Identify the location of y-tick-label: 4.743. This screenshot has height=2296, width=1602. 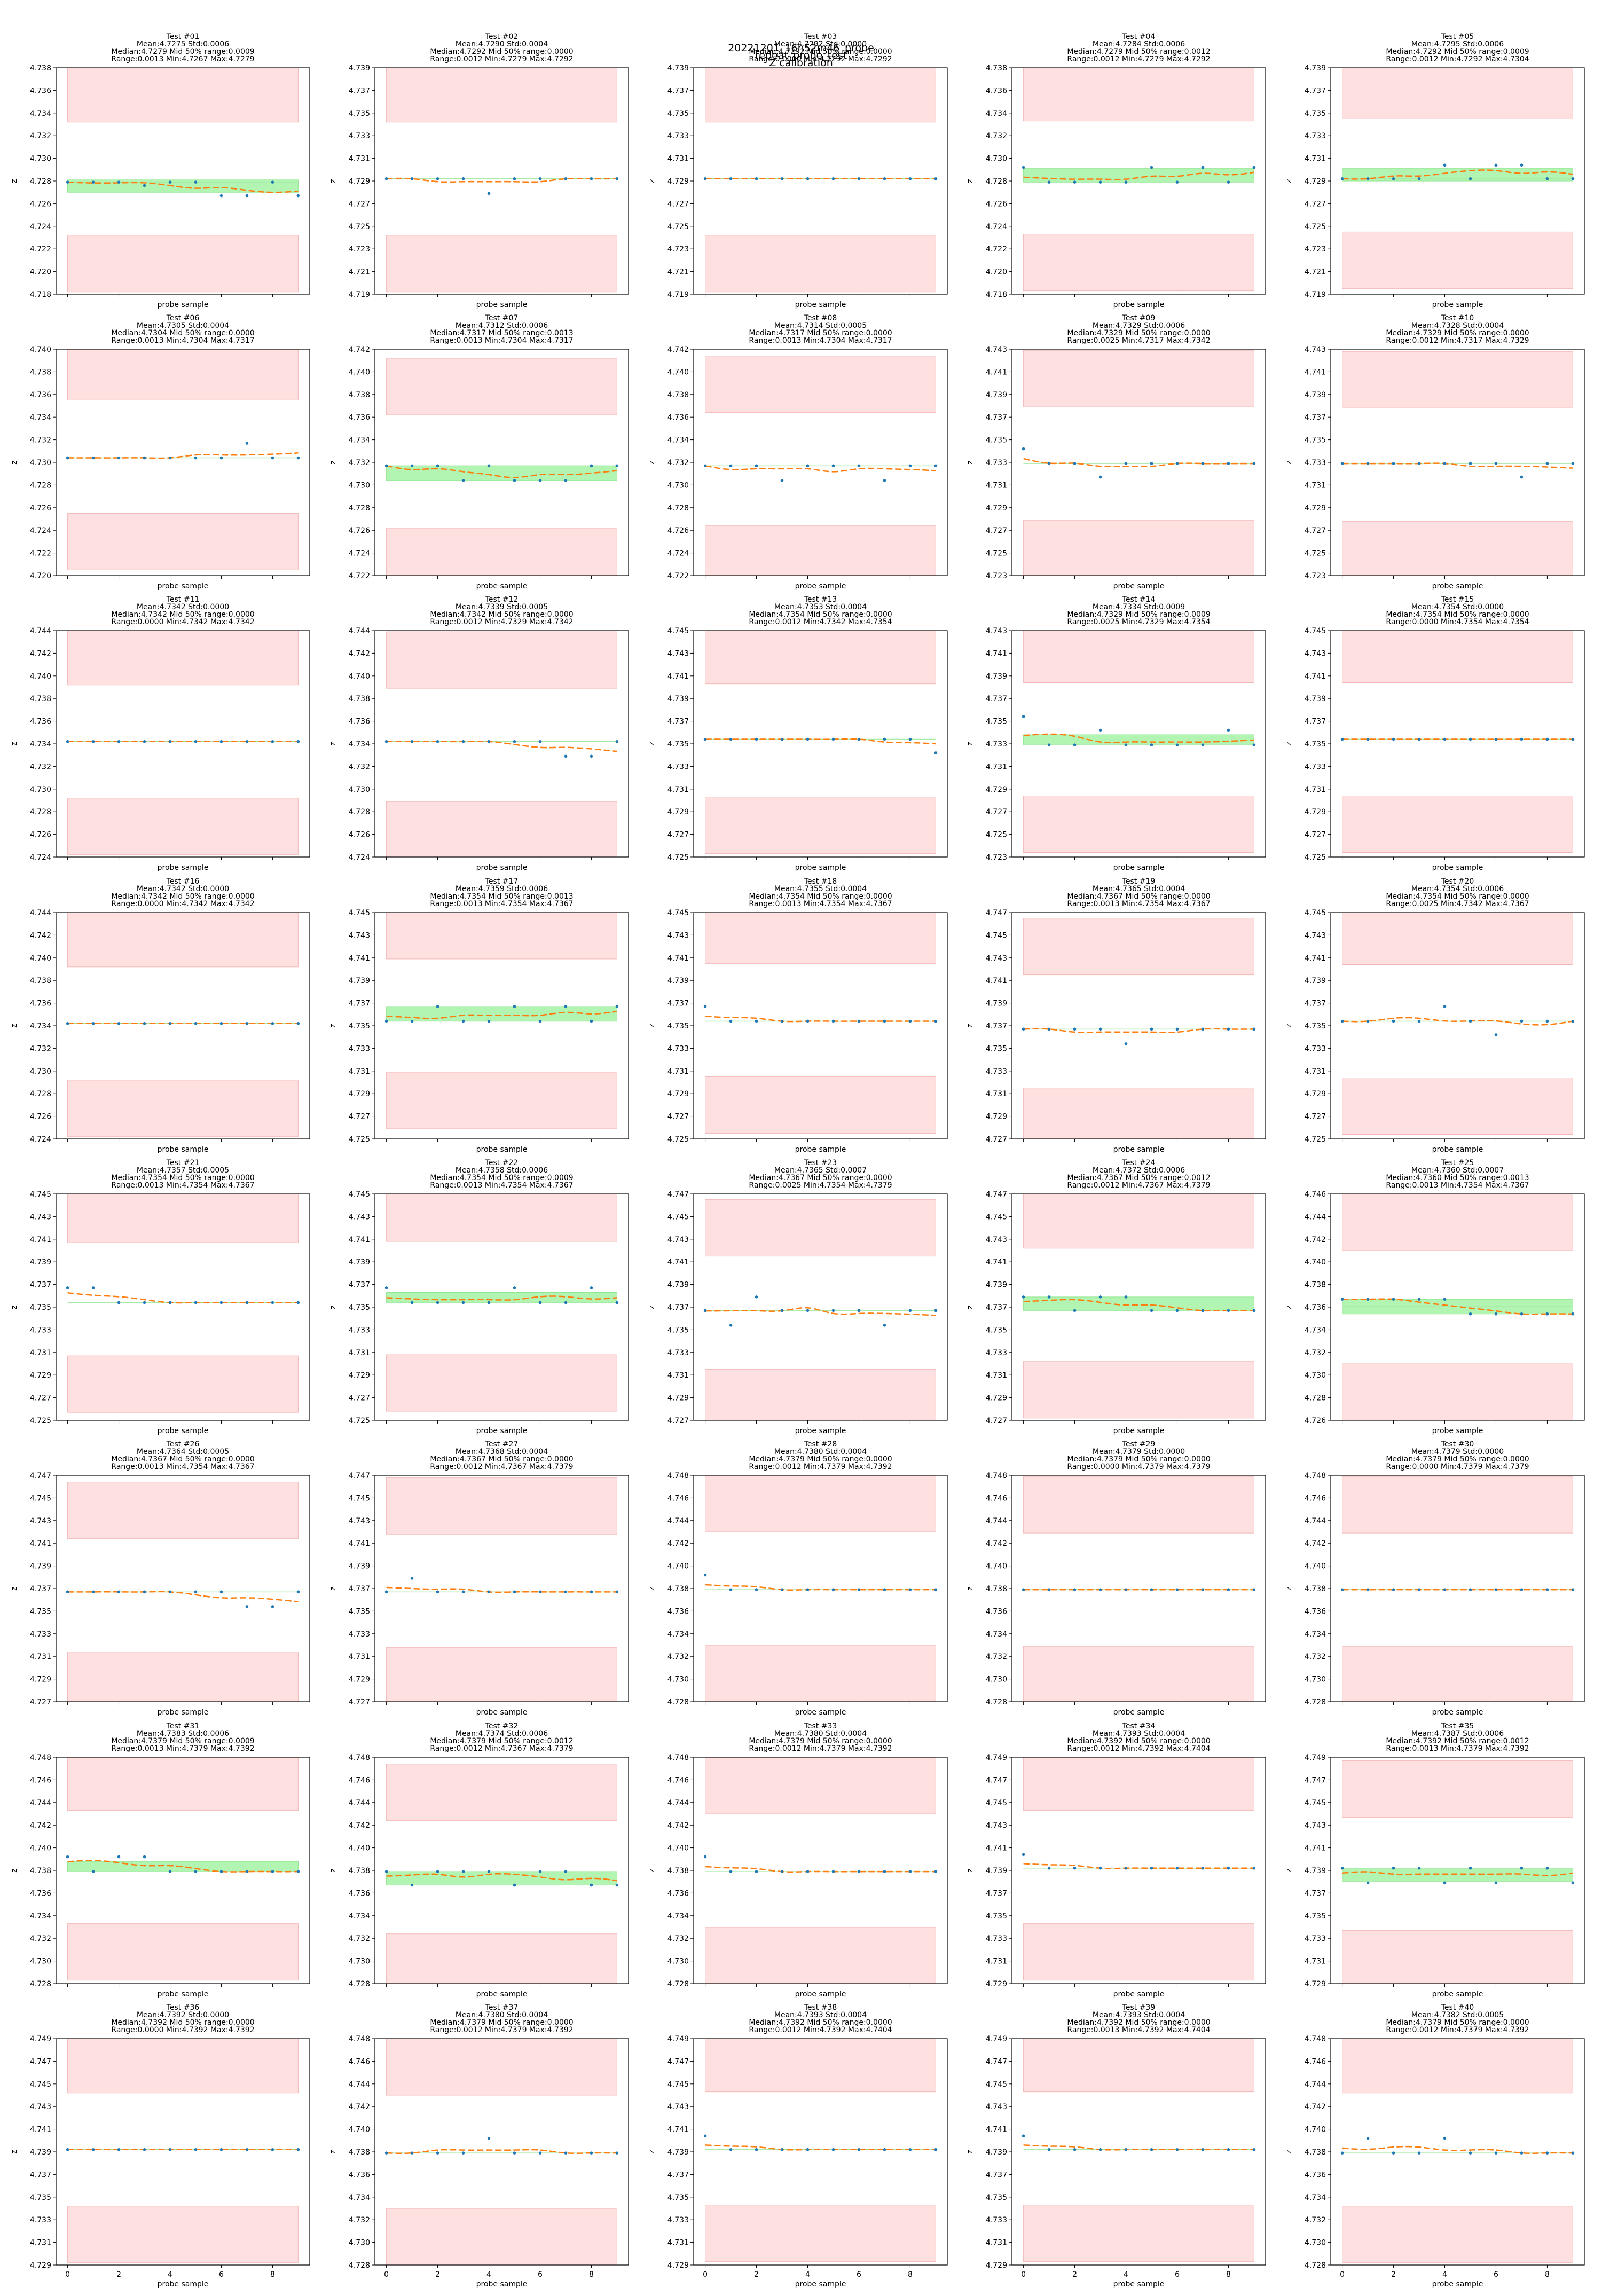
(1315, 349).